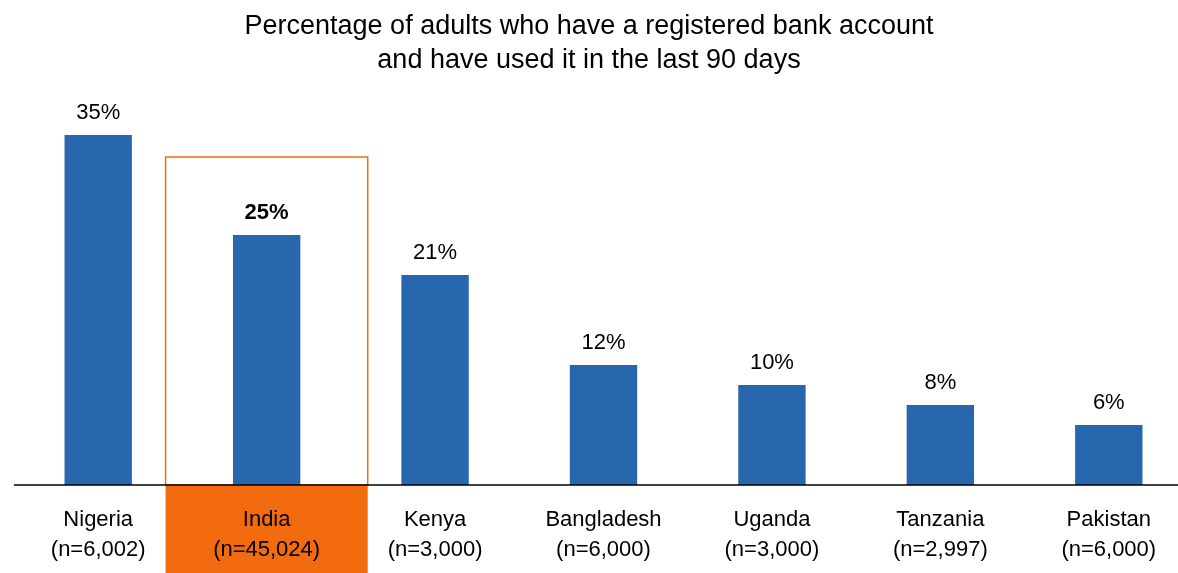 This screenshot has width=1178, height=573. Describe the element at coordinates (1109, 533) in the screenshot. I see `x-tick-label: Pakistan (n=6,000)` at that location.